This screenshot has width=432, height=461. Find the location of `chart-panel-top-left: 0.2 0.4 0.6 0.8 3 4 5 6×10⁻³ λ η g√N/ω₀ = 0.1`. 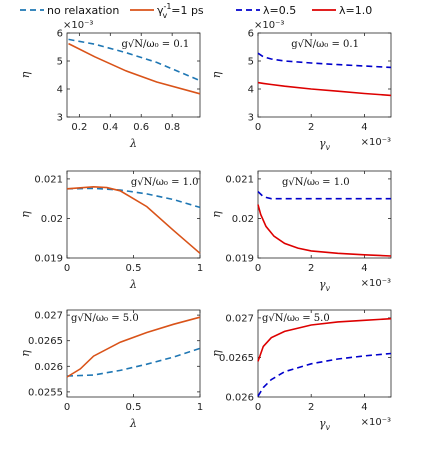

chart-panel-top-left: 0.2 0.4 0.6 0.8 3 4 5 6×10⁻³ λ η g√N/ω₀ = 0.1 is located at coordinates (110, 85).